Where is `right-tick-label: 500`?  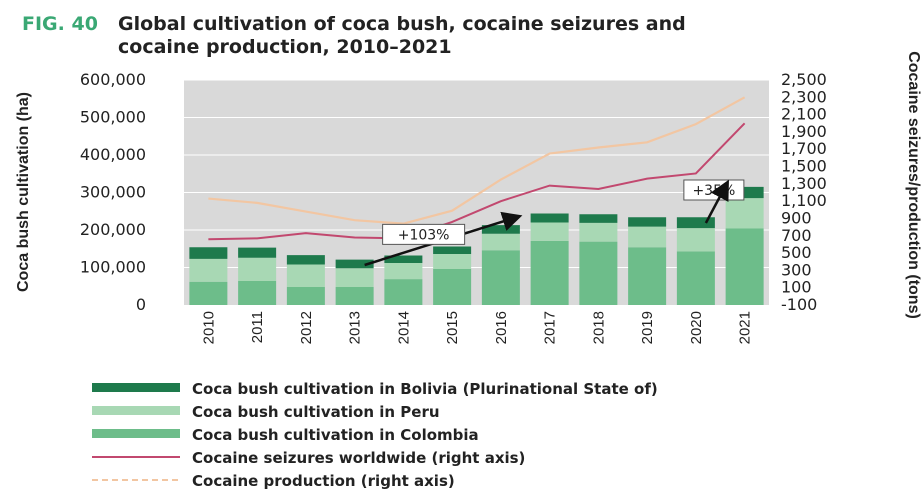 right-tick-label: 500 is located at coordinates (796, 252).